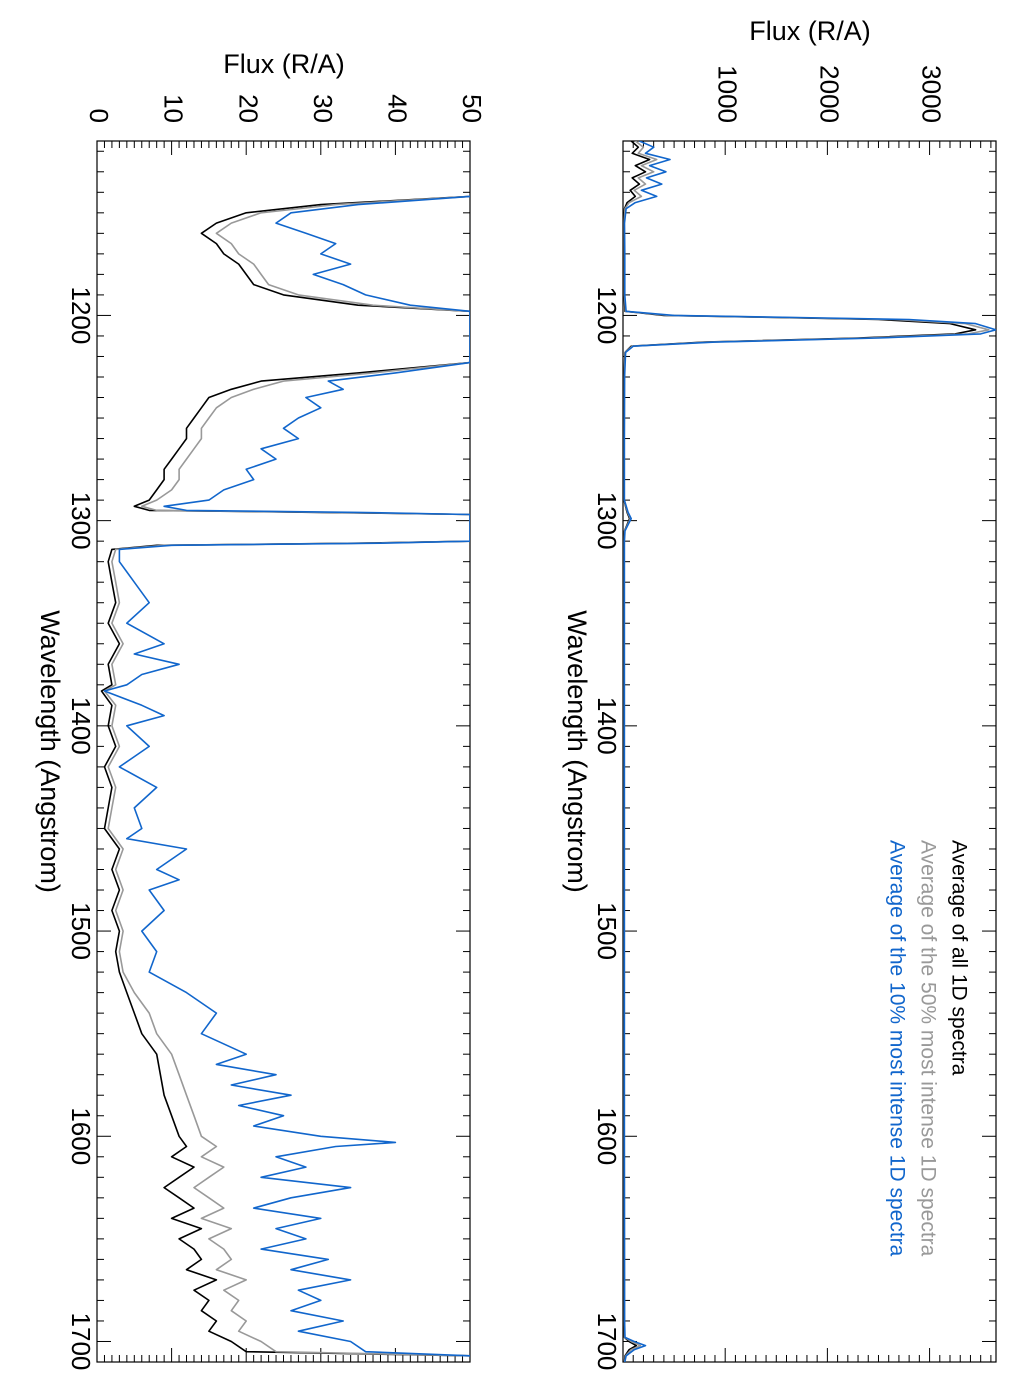 This screenshot has width=1018, height=1385. Describe the element at coordinates (398, 108) in the screenshot. I see `y-tick-label: 40` at that location.